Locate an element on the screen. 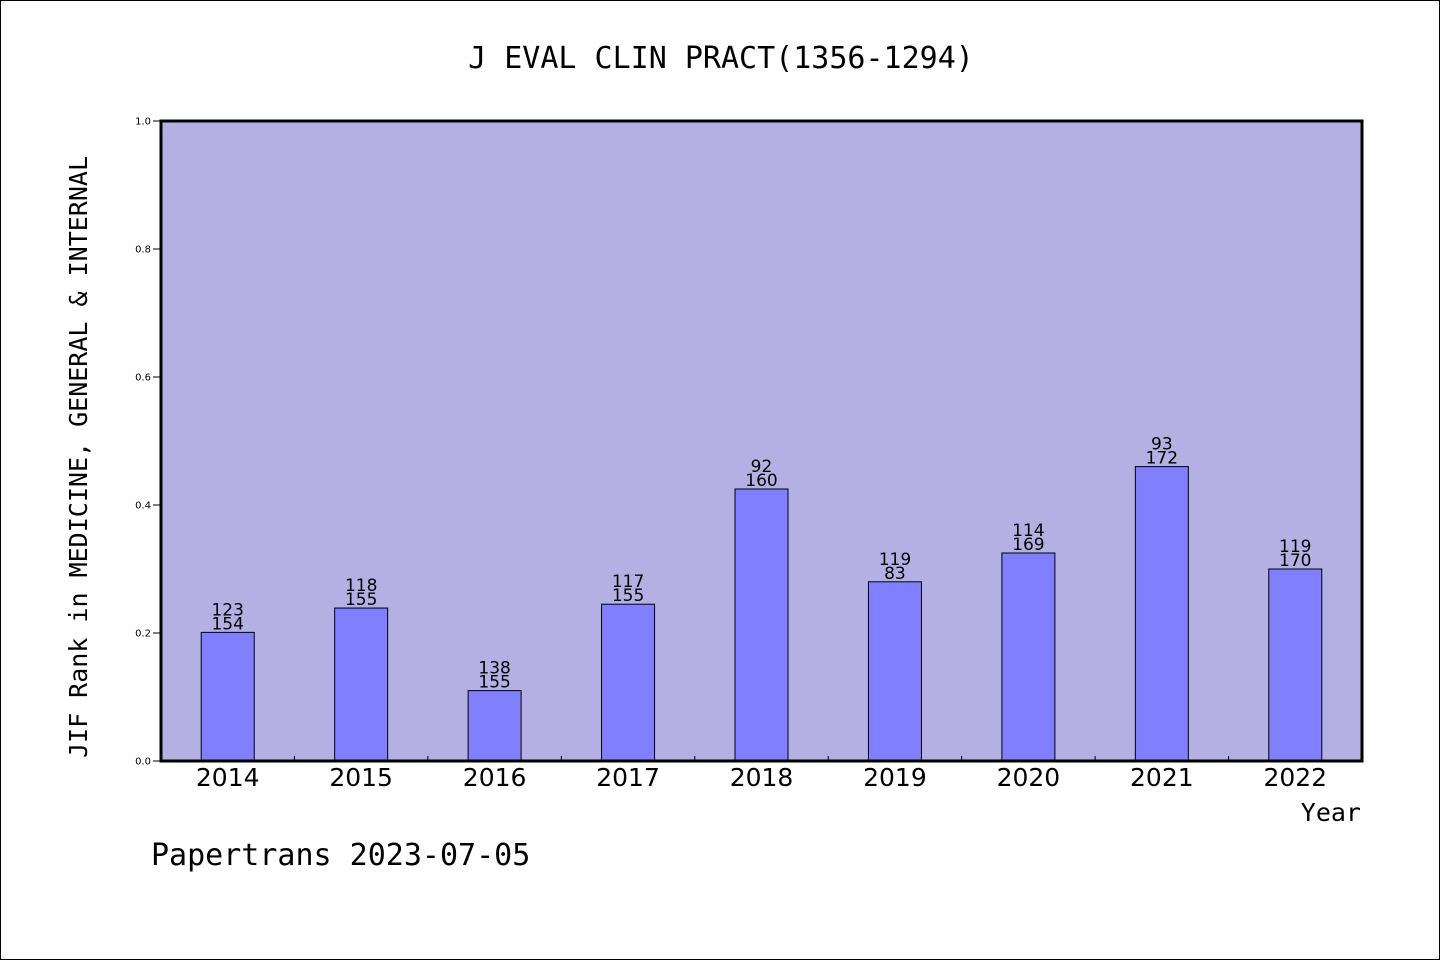  bar-label-total-2019: 83 is located at coordinates (895, 574).